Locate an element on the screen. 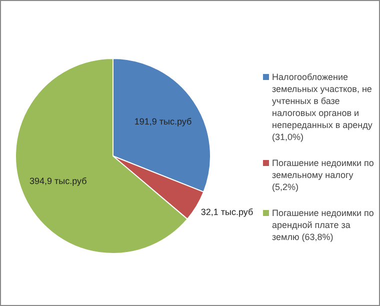 The height and width of the screenshot is (306, 380). data-label: 191,9 тыс.руб is located at coordinates (163, 121).